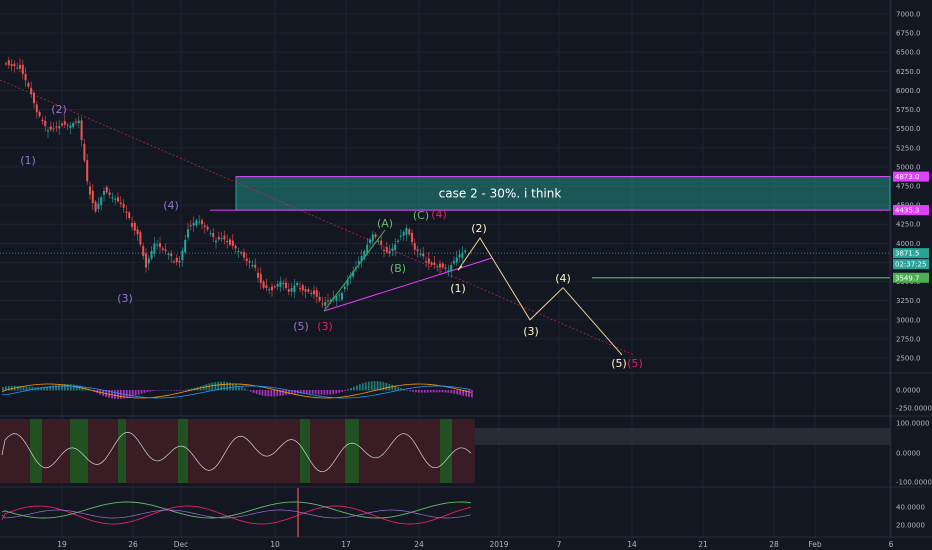  I want to click on lower-trendline, so click(408, 284).